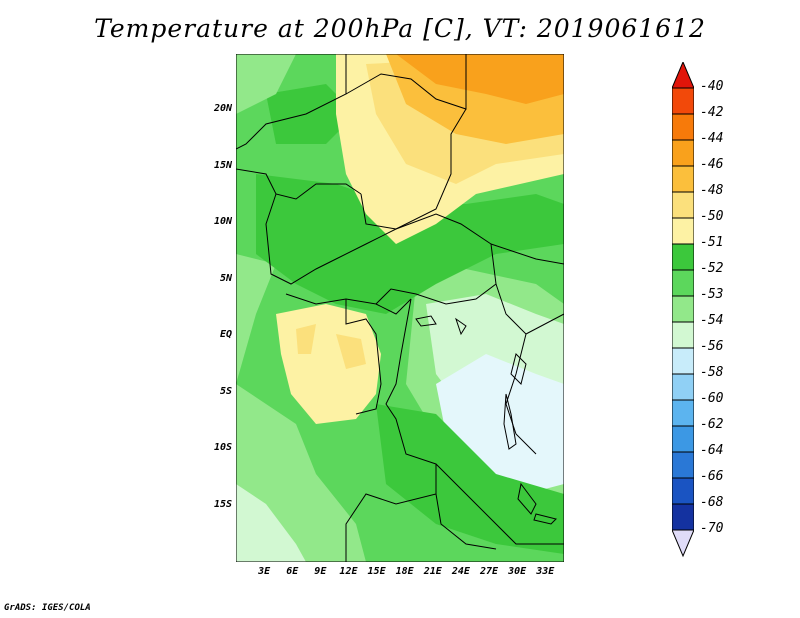 This screenshot has width=800, height=618. What do you see at coordinates (311, 114) in the screenshot?
I see `band-52-north` at bounding box center [311, 114].